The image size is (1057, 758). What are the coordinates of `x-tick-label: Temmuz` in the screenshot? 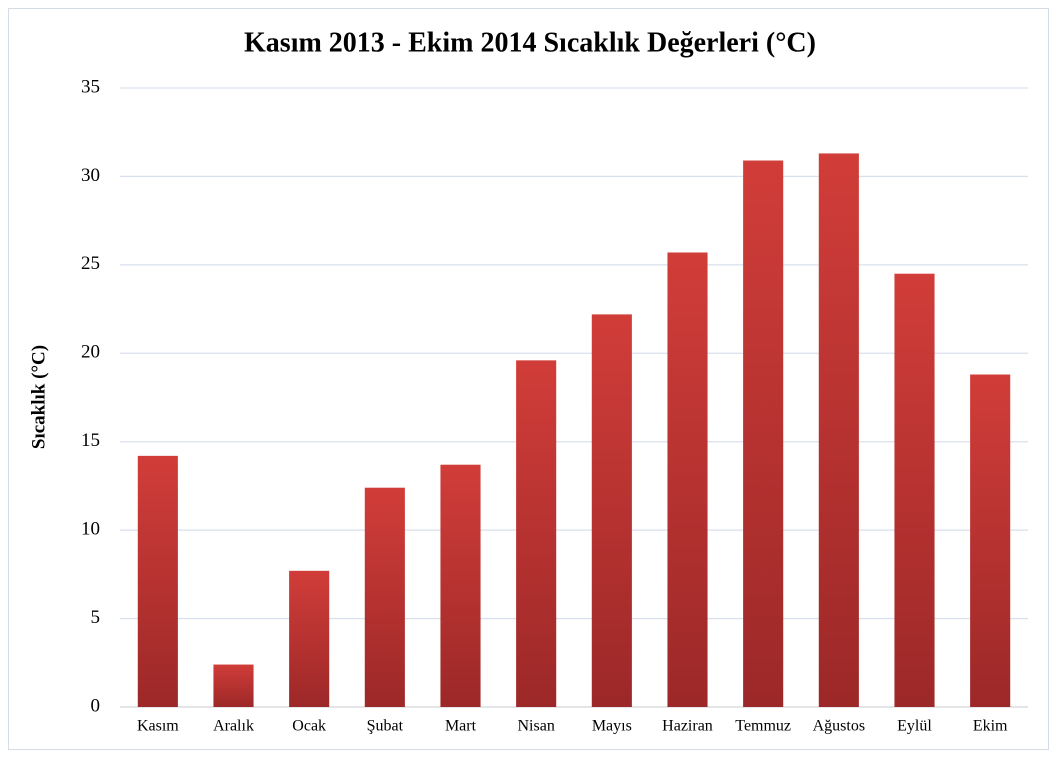 It's located at (763, 726).